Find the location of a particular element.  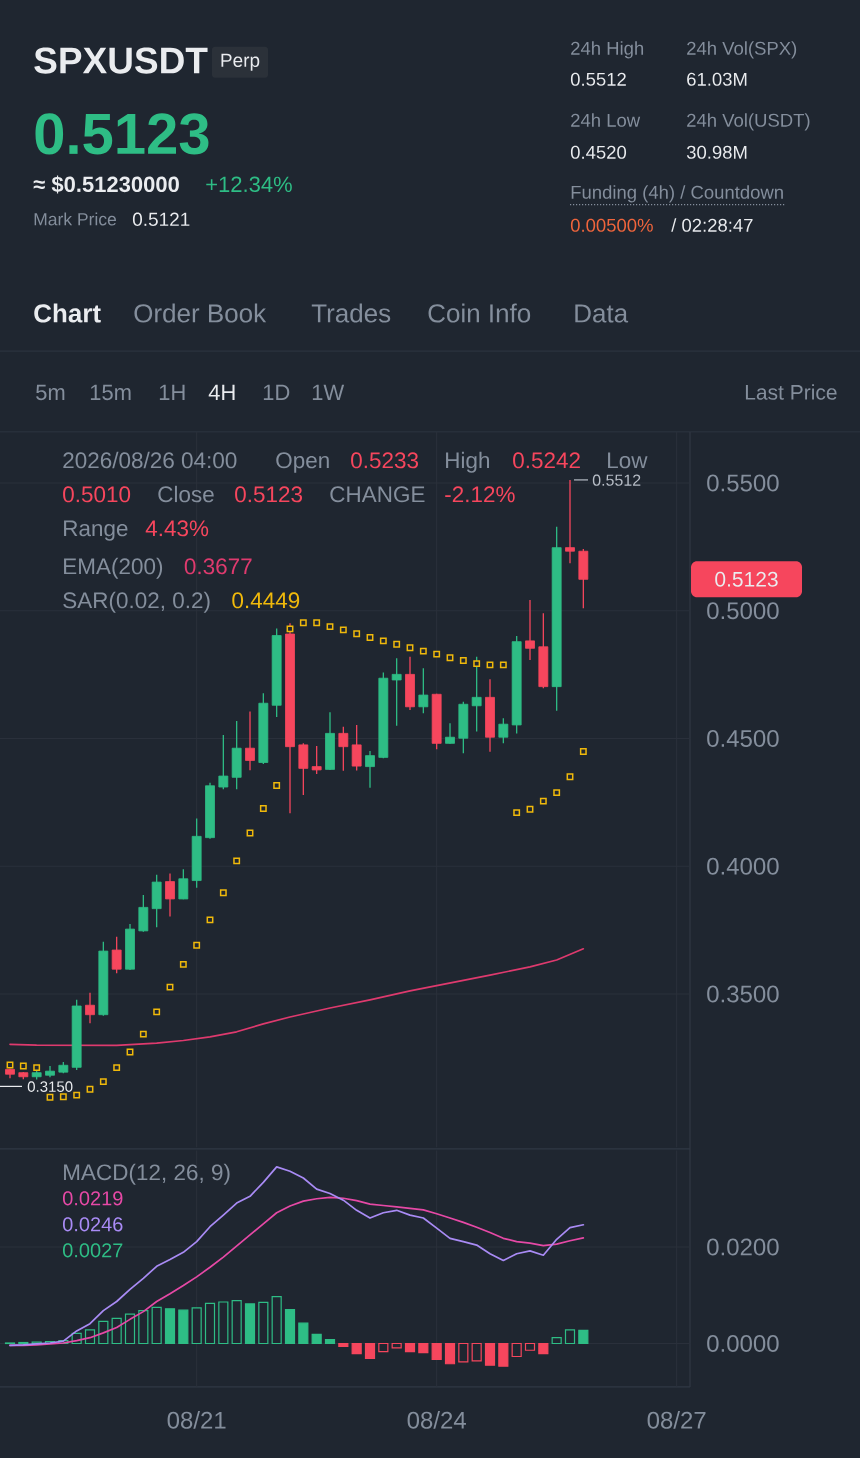

text: 0.4520 is located at coordinates (598, 152).